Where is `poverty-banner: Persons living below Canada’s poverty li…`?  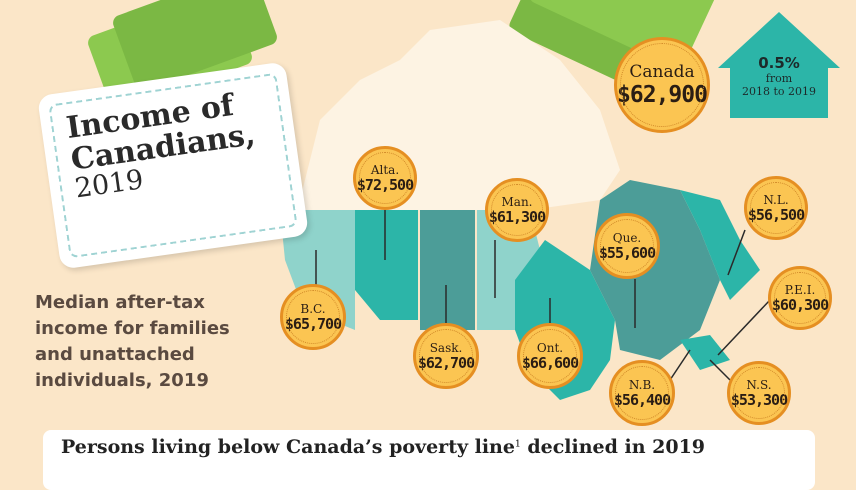 poverty-banner: Persons living below Canada’s poverty li… is located at coordinates (429, 460).